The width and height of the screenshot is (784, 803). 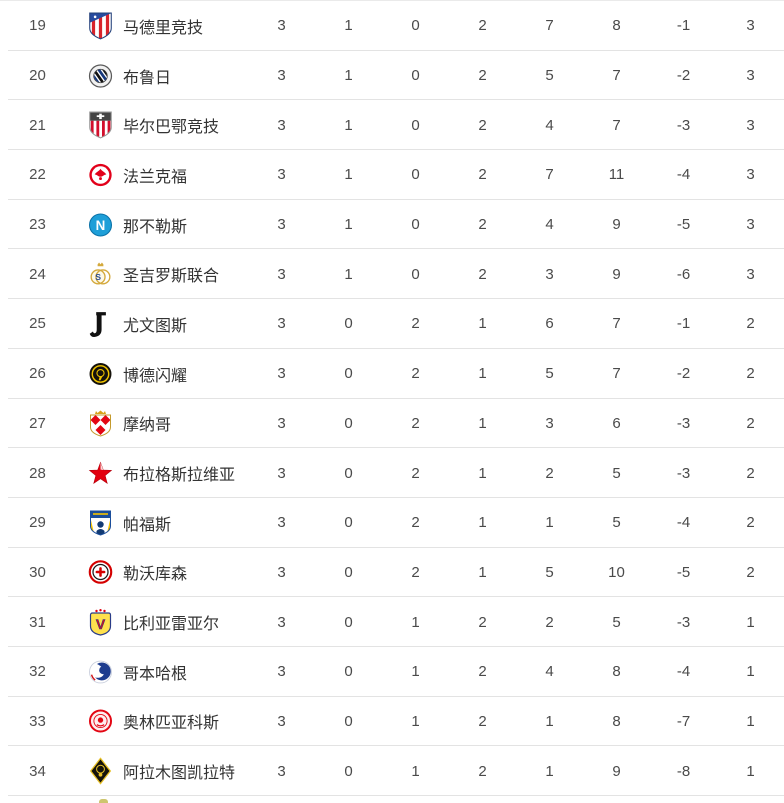 What do you see at coordinates (37, 721) in the screenshot?
I see `rank: 33` at bounding box center [37, 721].